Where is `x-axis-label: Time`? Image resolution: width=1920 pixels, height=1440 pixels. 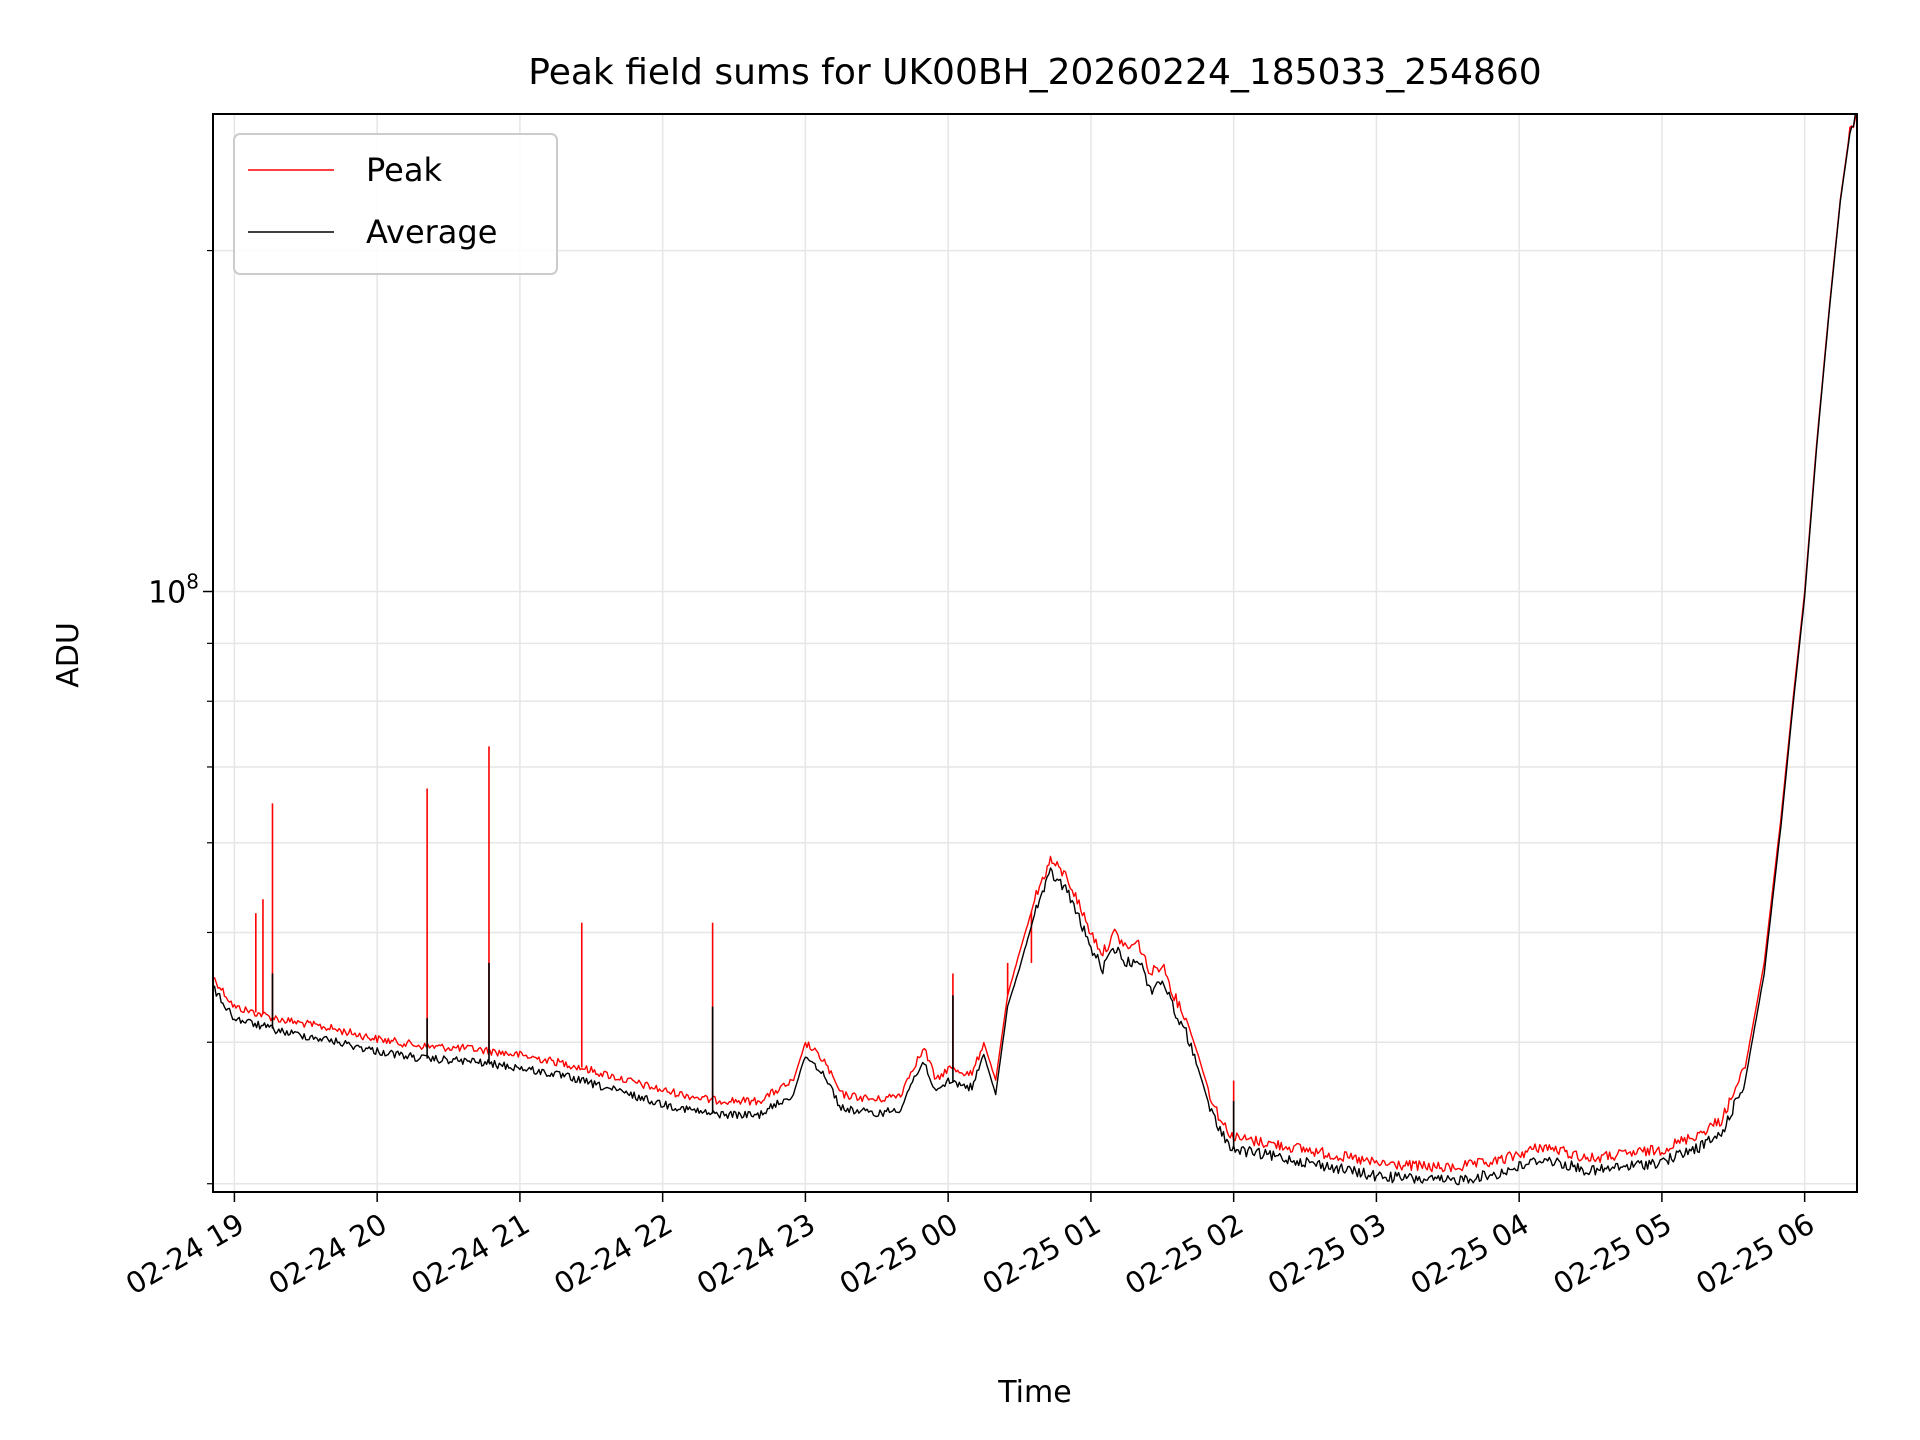 x-axis-label: Time is located at coordinates (1034, 1392).